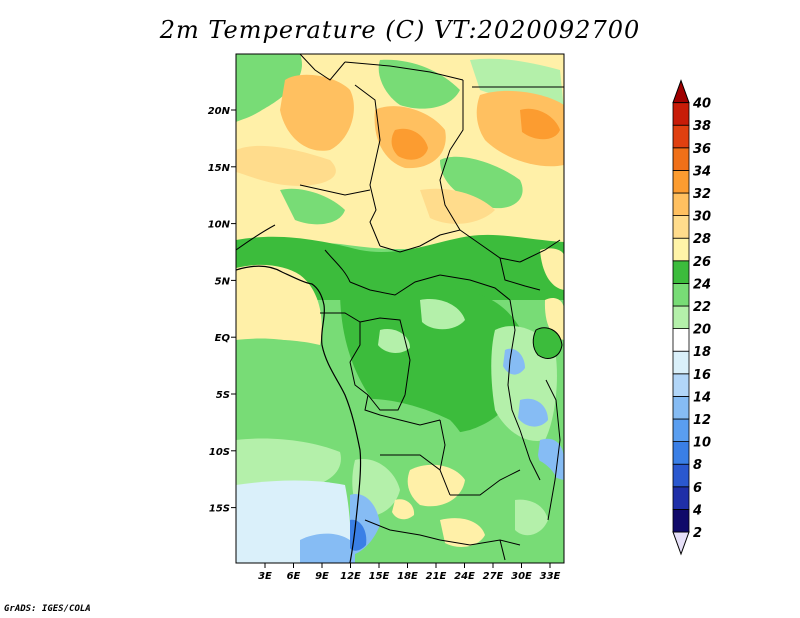 The width and height of the screenshot is (800, 618). I want to click on lat-tick-label: 5S, so click(223, 395).